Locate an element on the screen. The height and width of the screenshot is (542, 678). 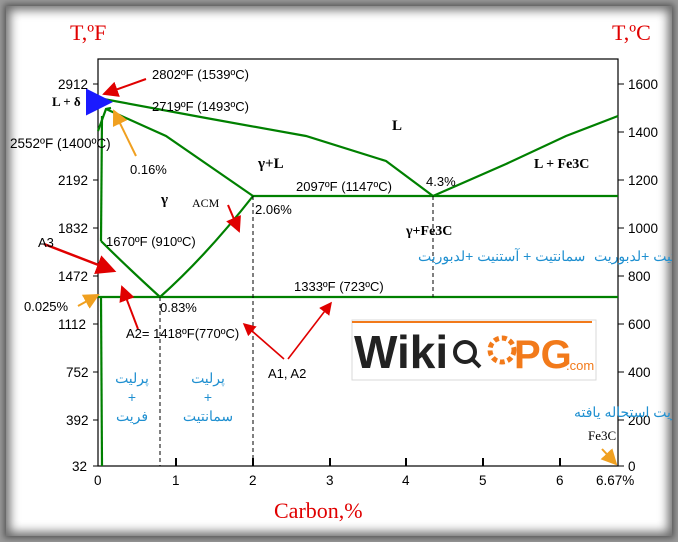
wikipg-logo: Wiki PG .com is located at coordinates (474, 350).